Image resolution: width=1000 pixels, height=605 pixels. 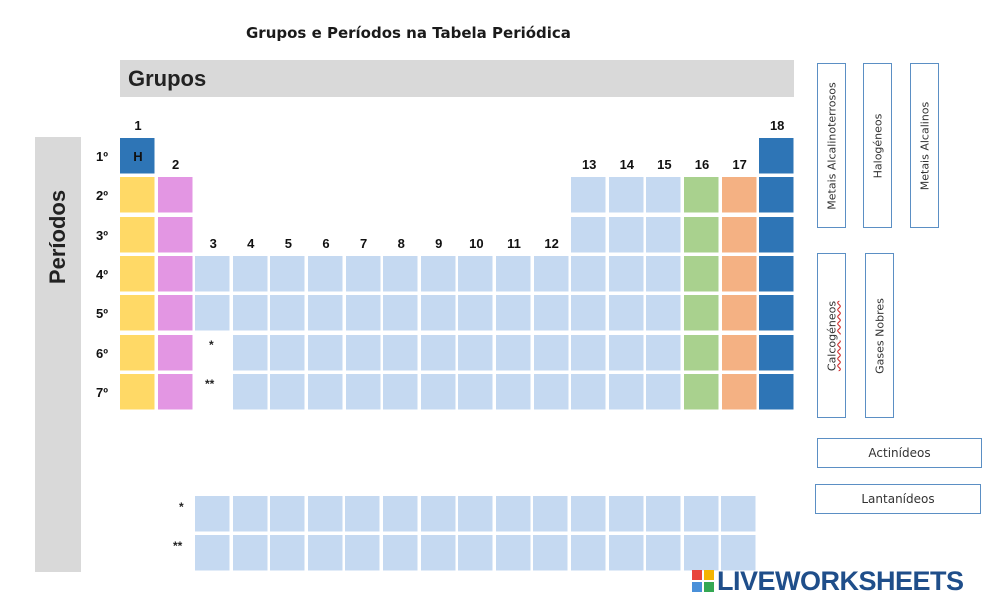 I want to click on group-label: 11, so click(x=514, y=243).